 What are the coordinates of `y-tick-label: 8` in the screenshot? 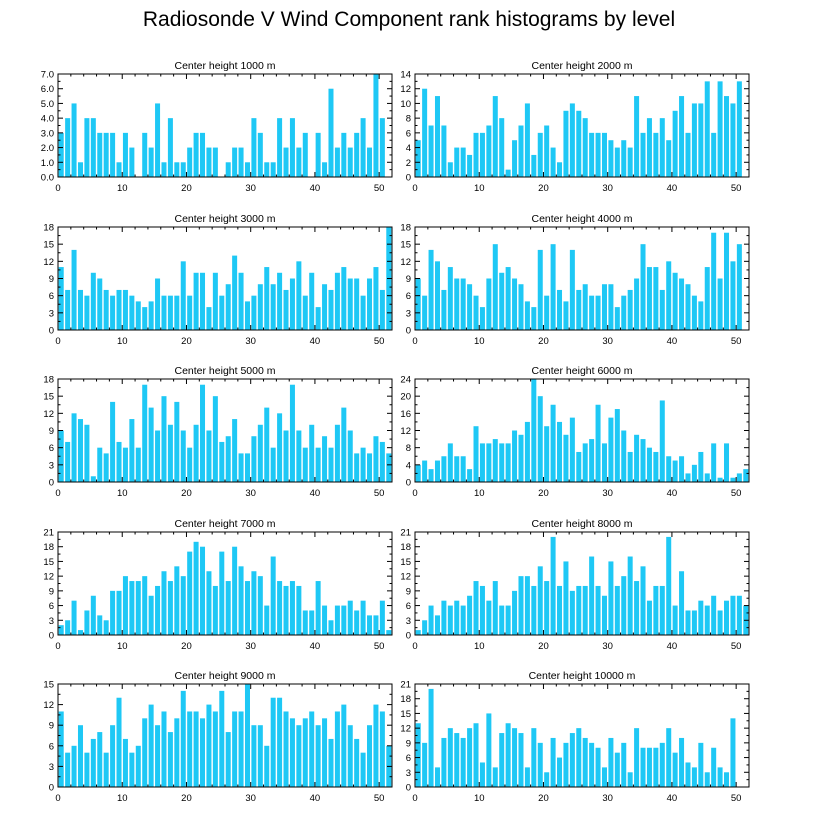 It's located at (408, 448).